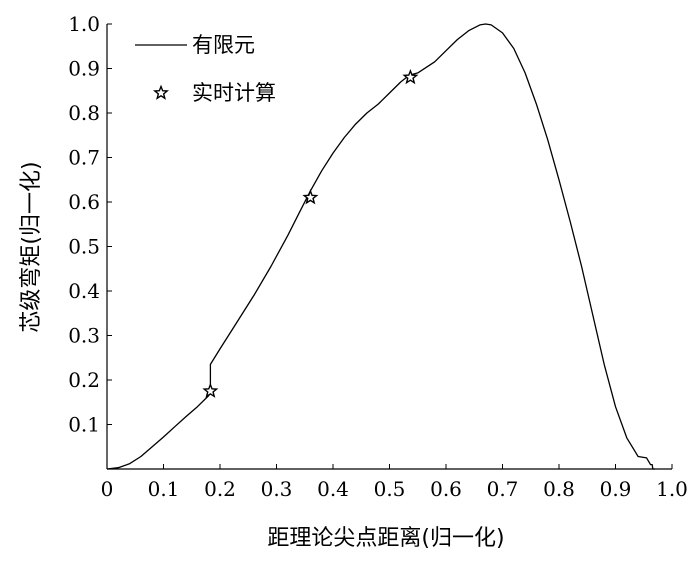 This screenshot has height=564, width=700. Describe the element at coordinates (333, 489) in the screenshot. I see `x-tick-label: 0.4` at that location.